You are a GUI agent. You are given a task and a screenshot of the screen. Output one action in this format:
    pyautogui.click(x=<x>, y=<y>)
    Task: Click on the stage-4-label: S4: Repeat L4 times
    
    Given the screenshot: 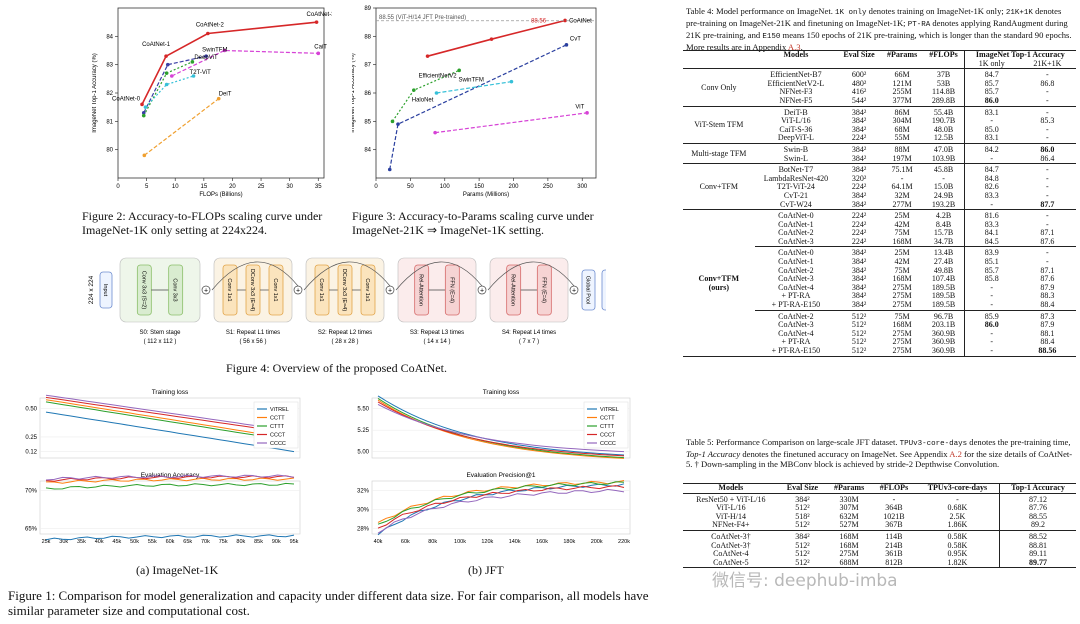 What is the action you would take?
    pyautogui.click(x=529, y=333)
    